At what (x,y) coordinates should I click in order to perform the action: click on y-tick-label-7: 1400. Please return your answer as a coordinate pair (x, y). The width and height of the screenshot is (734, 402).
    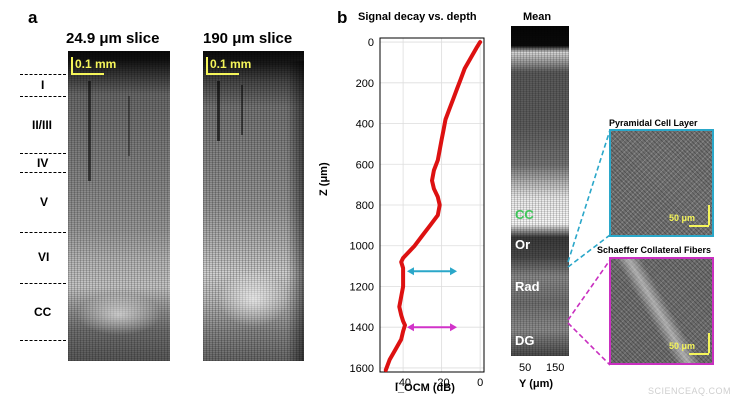
    Looking at the image, I should click on (362, 328).